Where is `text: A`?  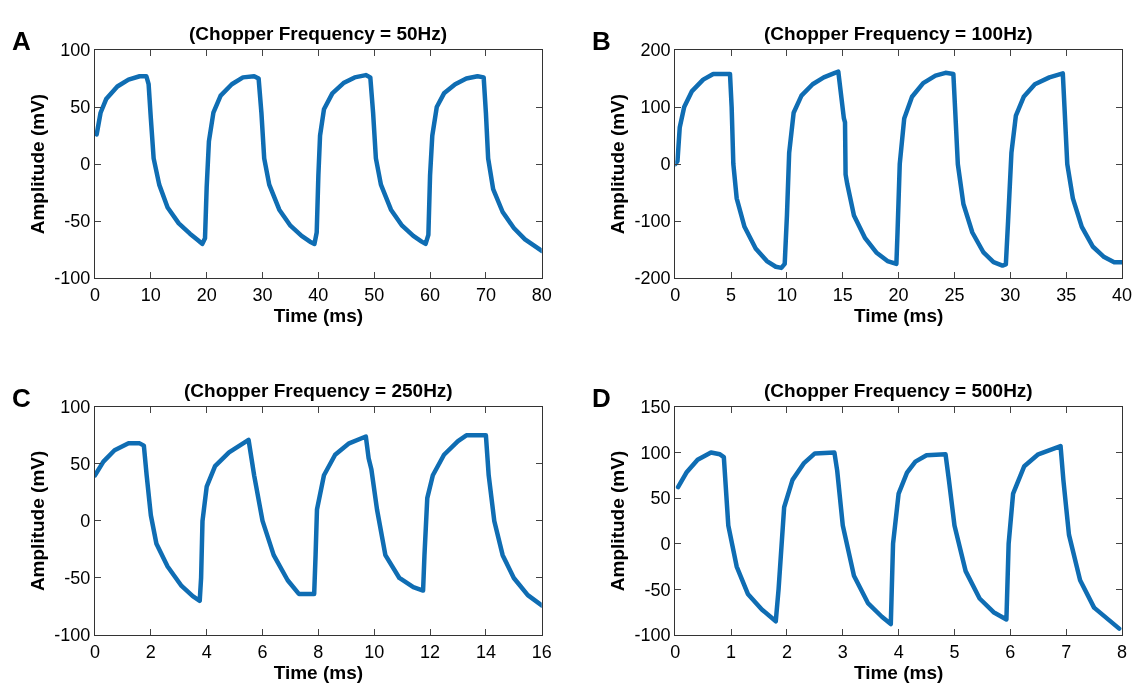 text: A is located at coordinates (21, 41).